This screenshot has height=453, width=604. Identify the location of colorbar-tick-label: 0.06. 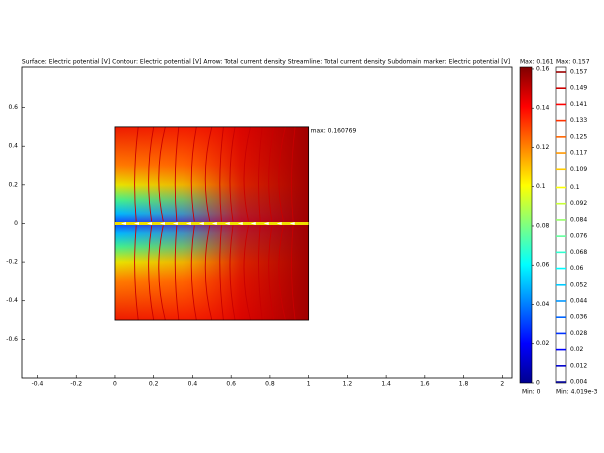
(543, 265).